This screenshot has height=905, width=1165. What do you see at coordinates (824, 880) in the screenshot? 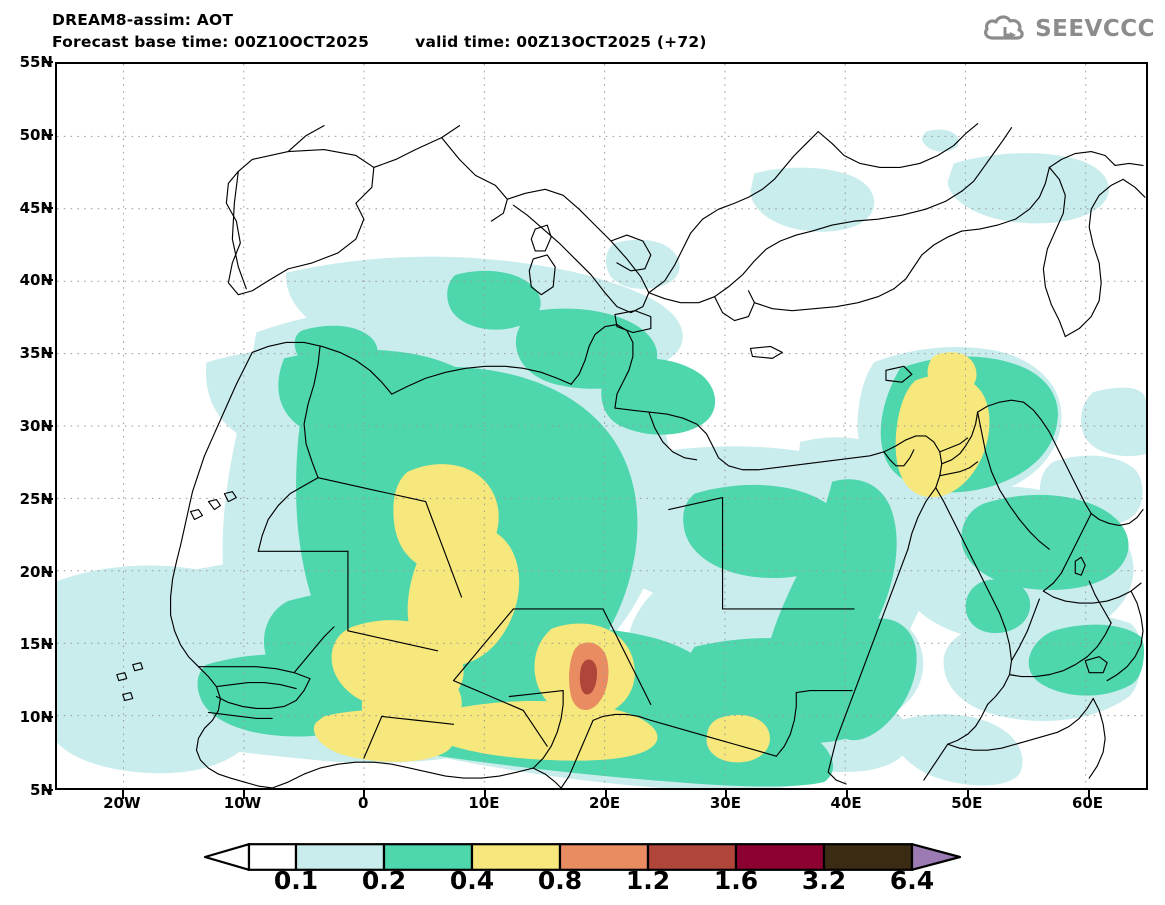
I see `colorbar-label-6: 3.2` at bounding box center [824, 880].